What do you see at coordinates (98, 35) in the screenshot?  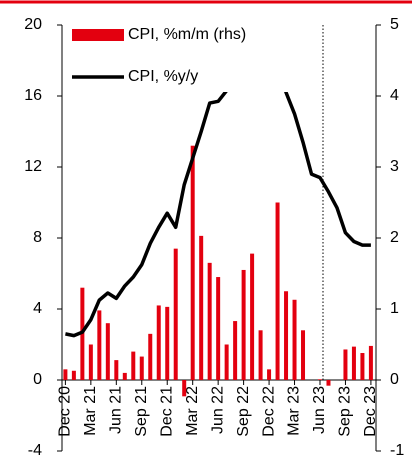 I see `legend-swatch` at bounding box center [98, 35].